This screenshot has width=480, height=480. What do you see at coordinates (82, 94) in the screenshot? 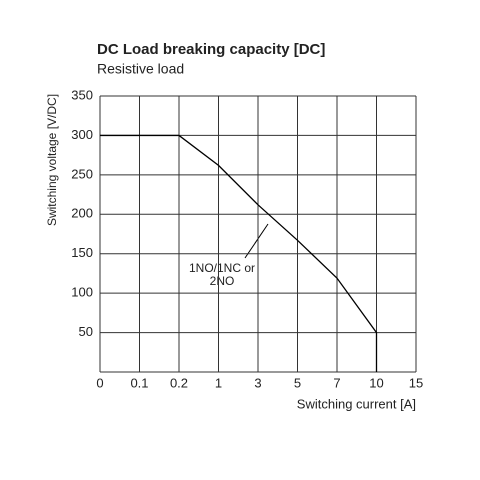
I see `y-tick-label: 350` at bounding box center [82, 94].